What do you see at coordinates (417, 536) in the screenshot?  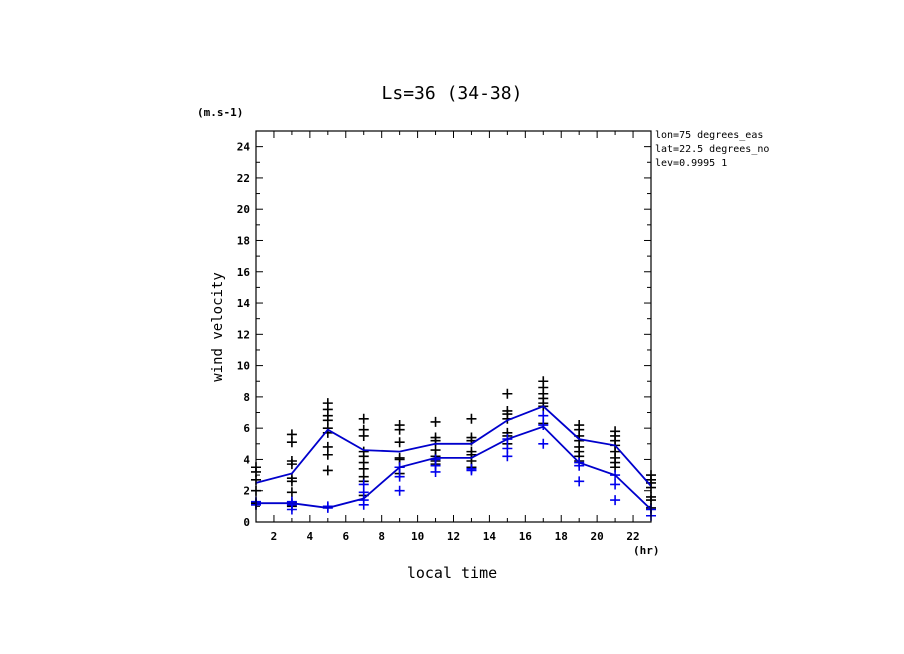 I see `x-tick-label: 10` at bounding box center [417, 536].